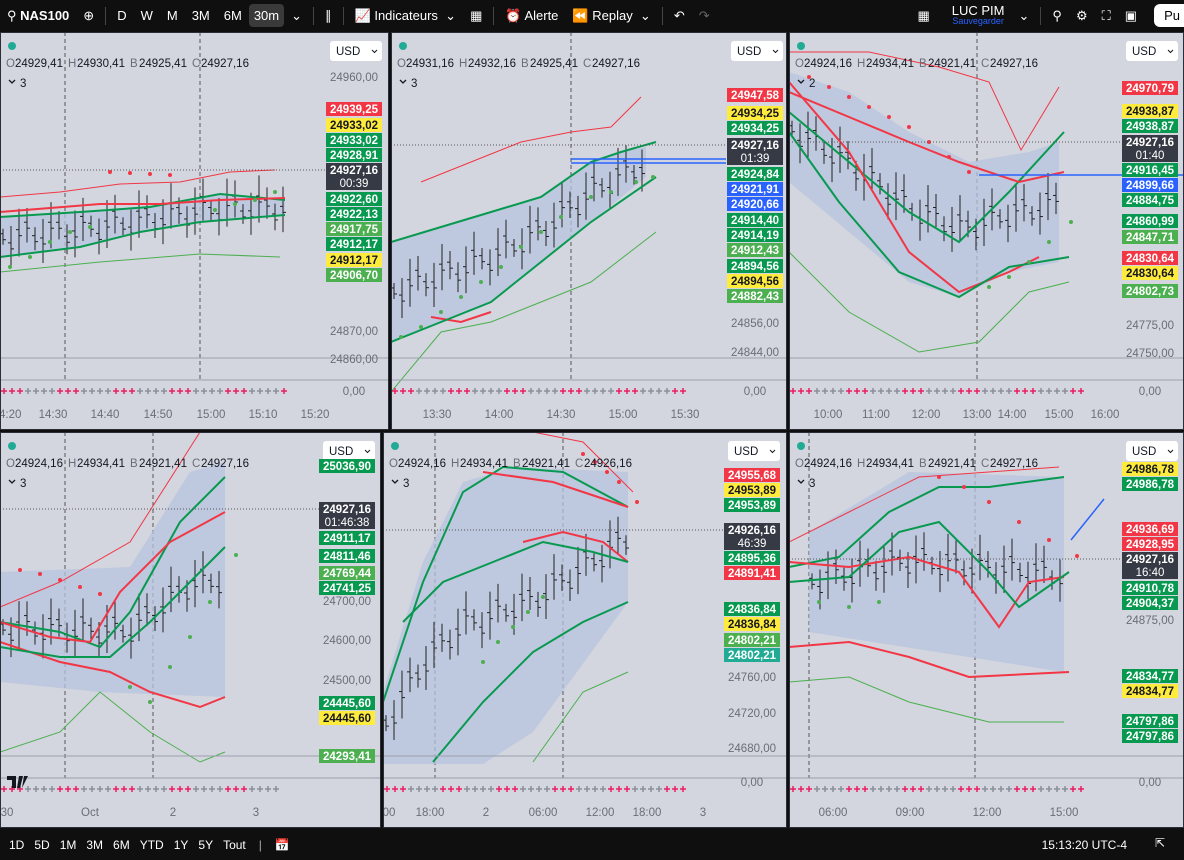 The width and height of the screenshot is (1184, 860). I want to click on search: ⚲, so click(1057, 15).